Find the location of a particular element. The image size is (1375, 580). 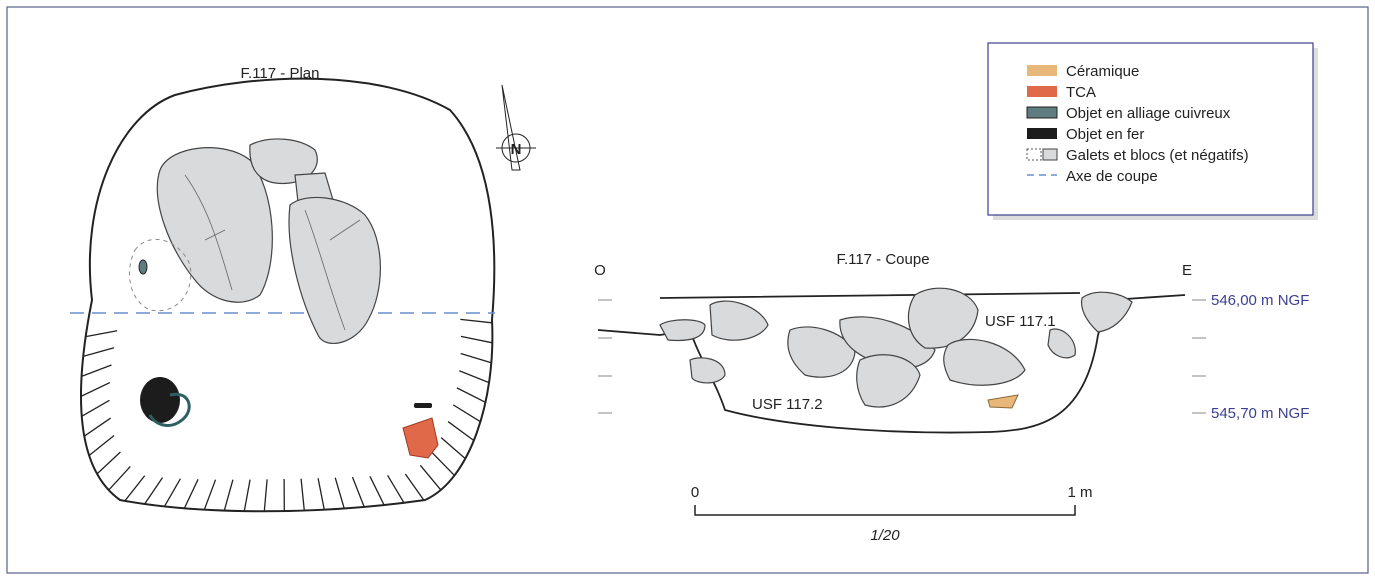

scale-start: 0 is located at coordinates (695, 492).